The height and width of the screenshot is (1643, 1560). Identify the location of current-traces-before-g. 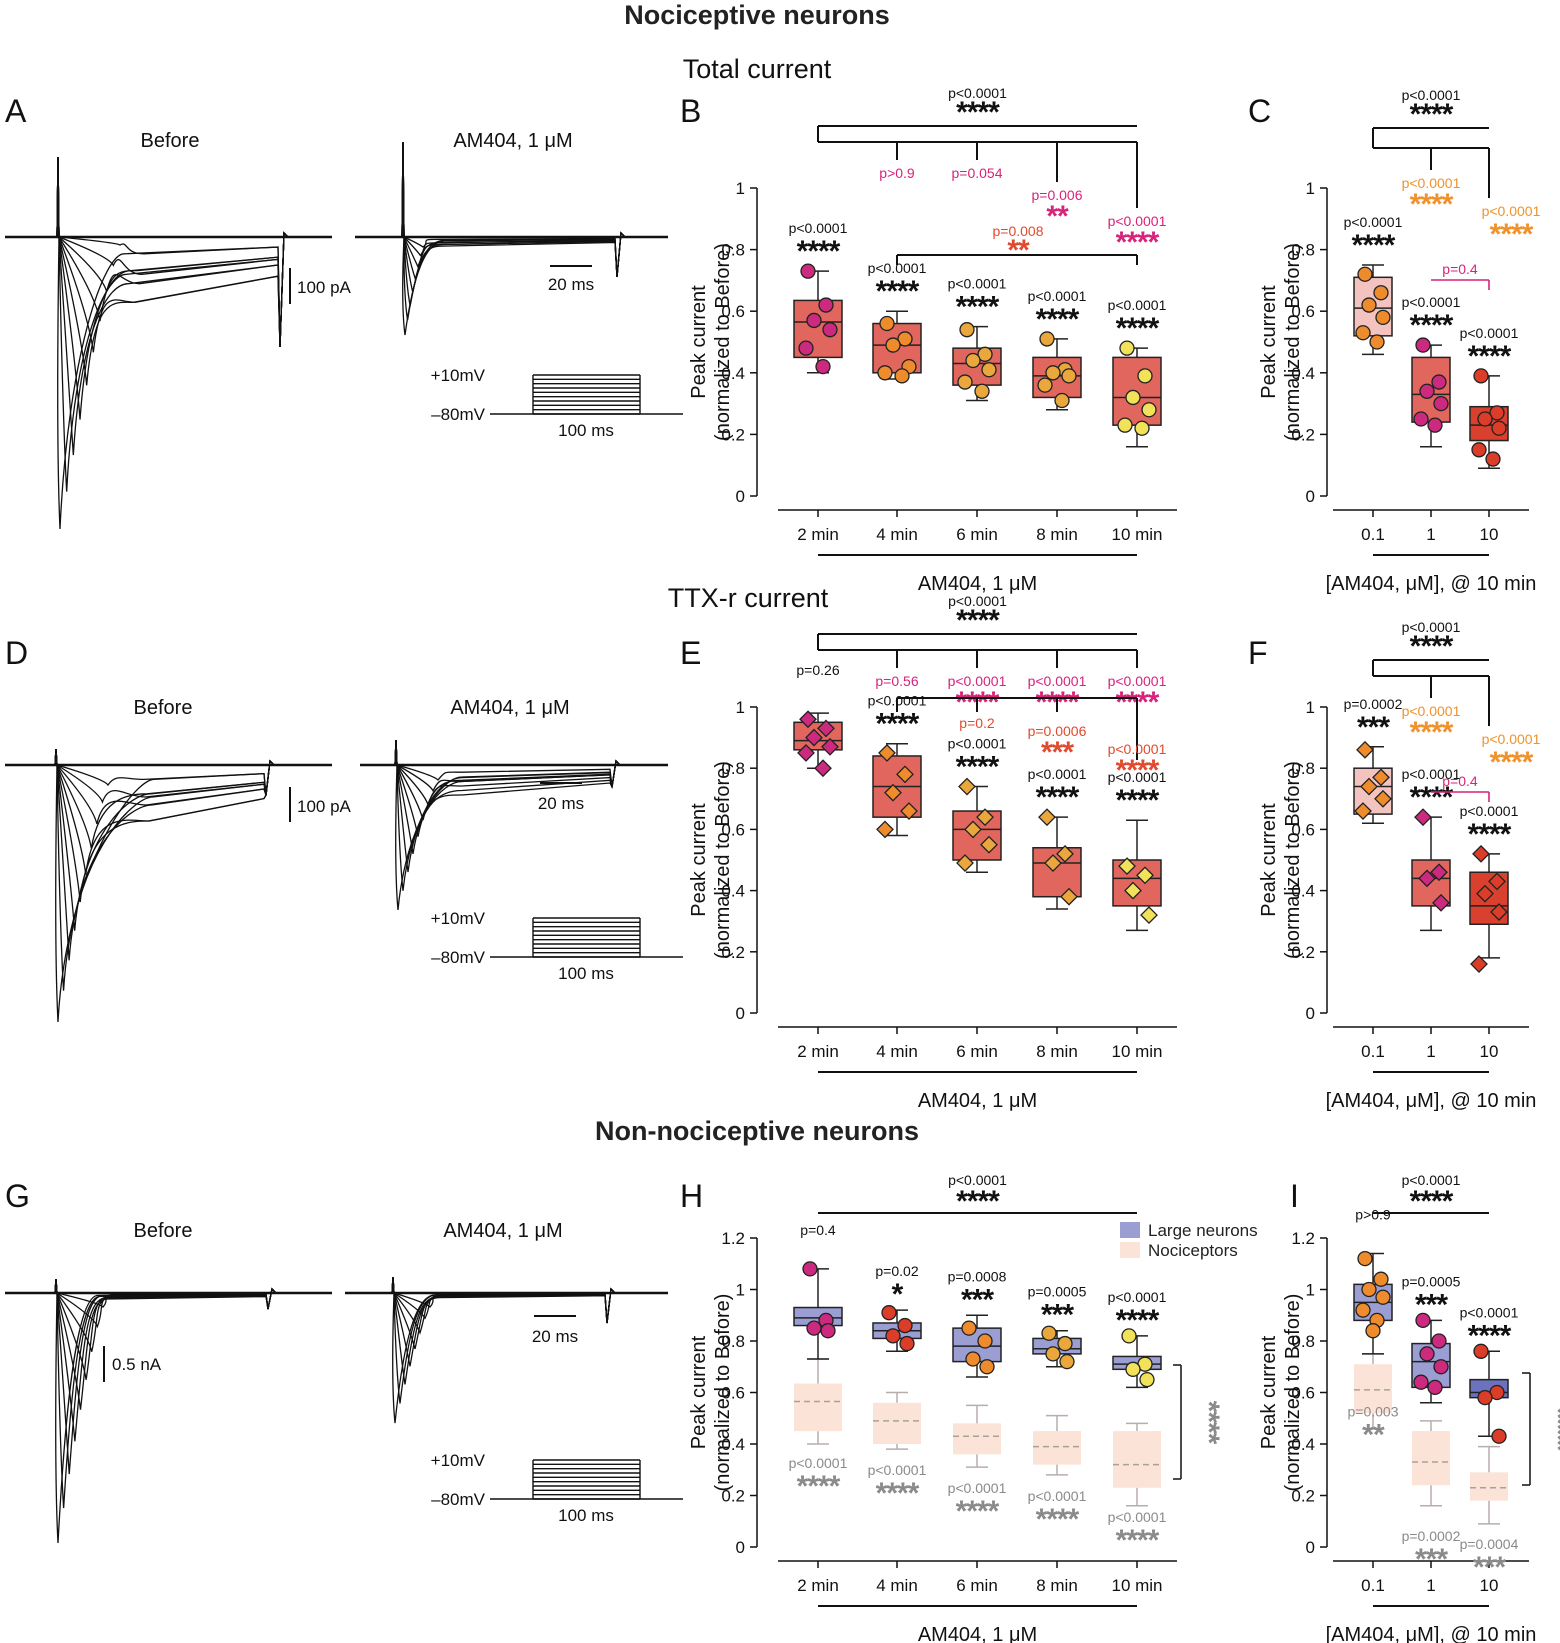
(168, 1411).